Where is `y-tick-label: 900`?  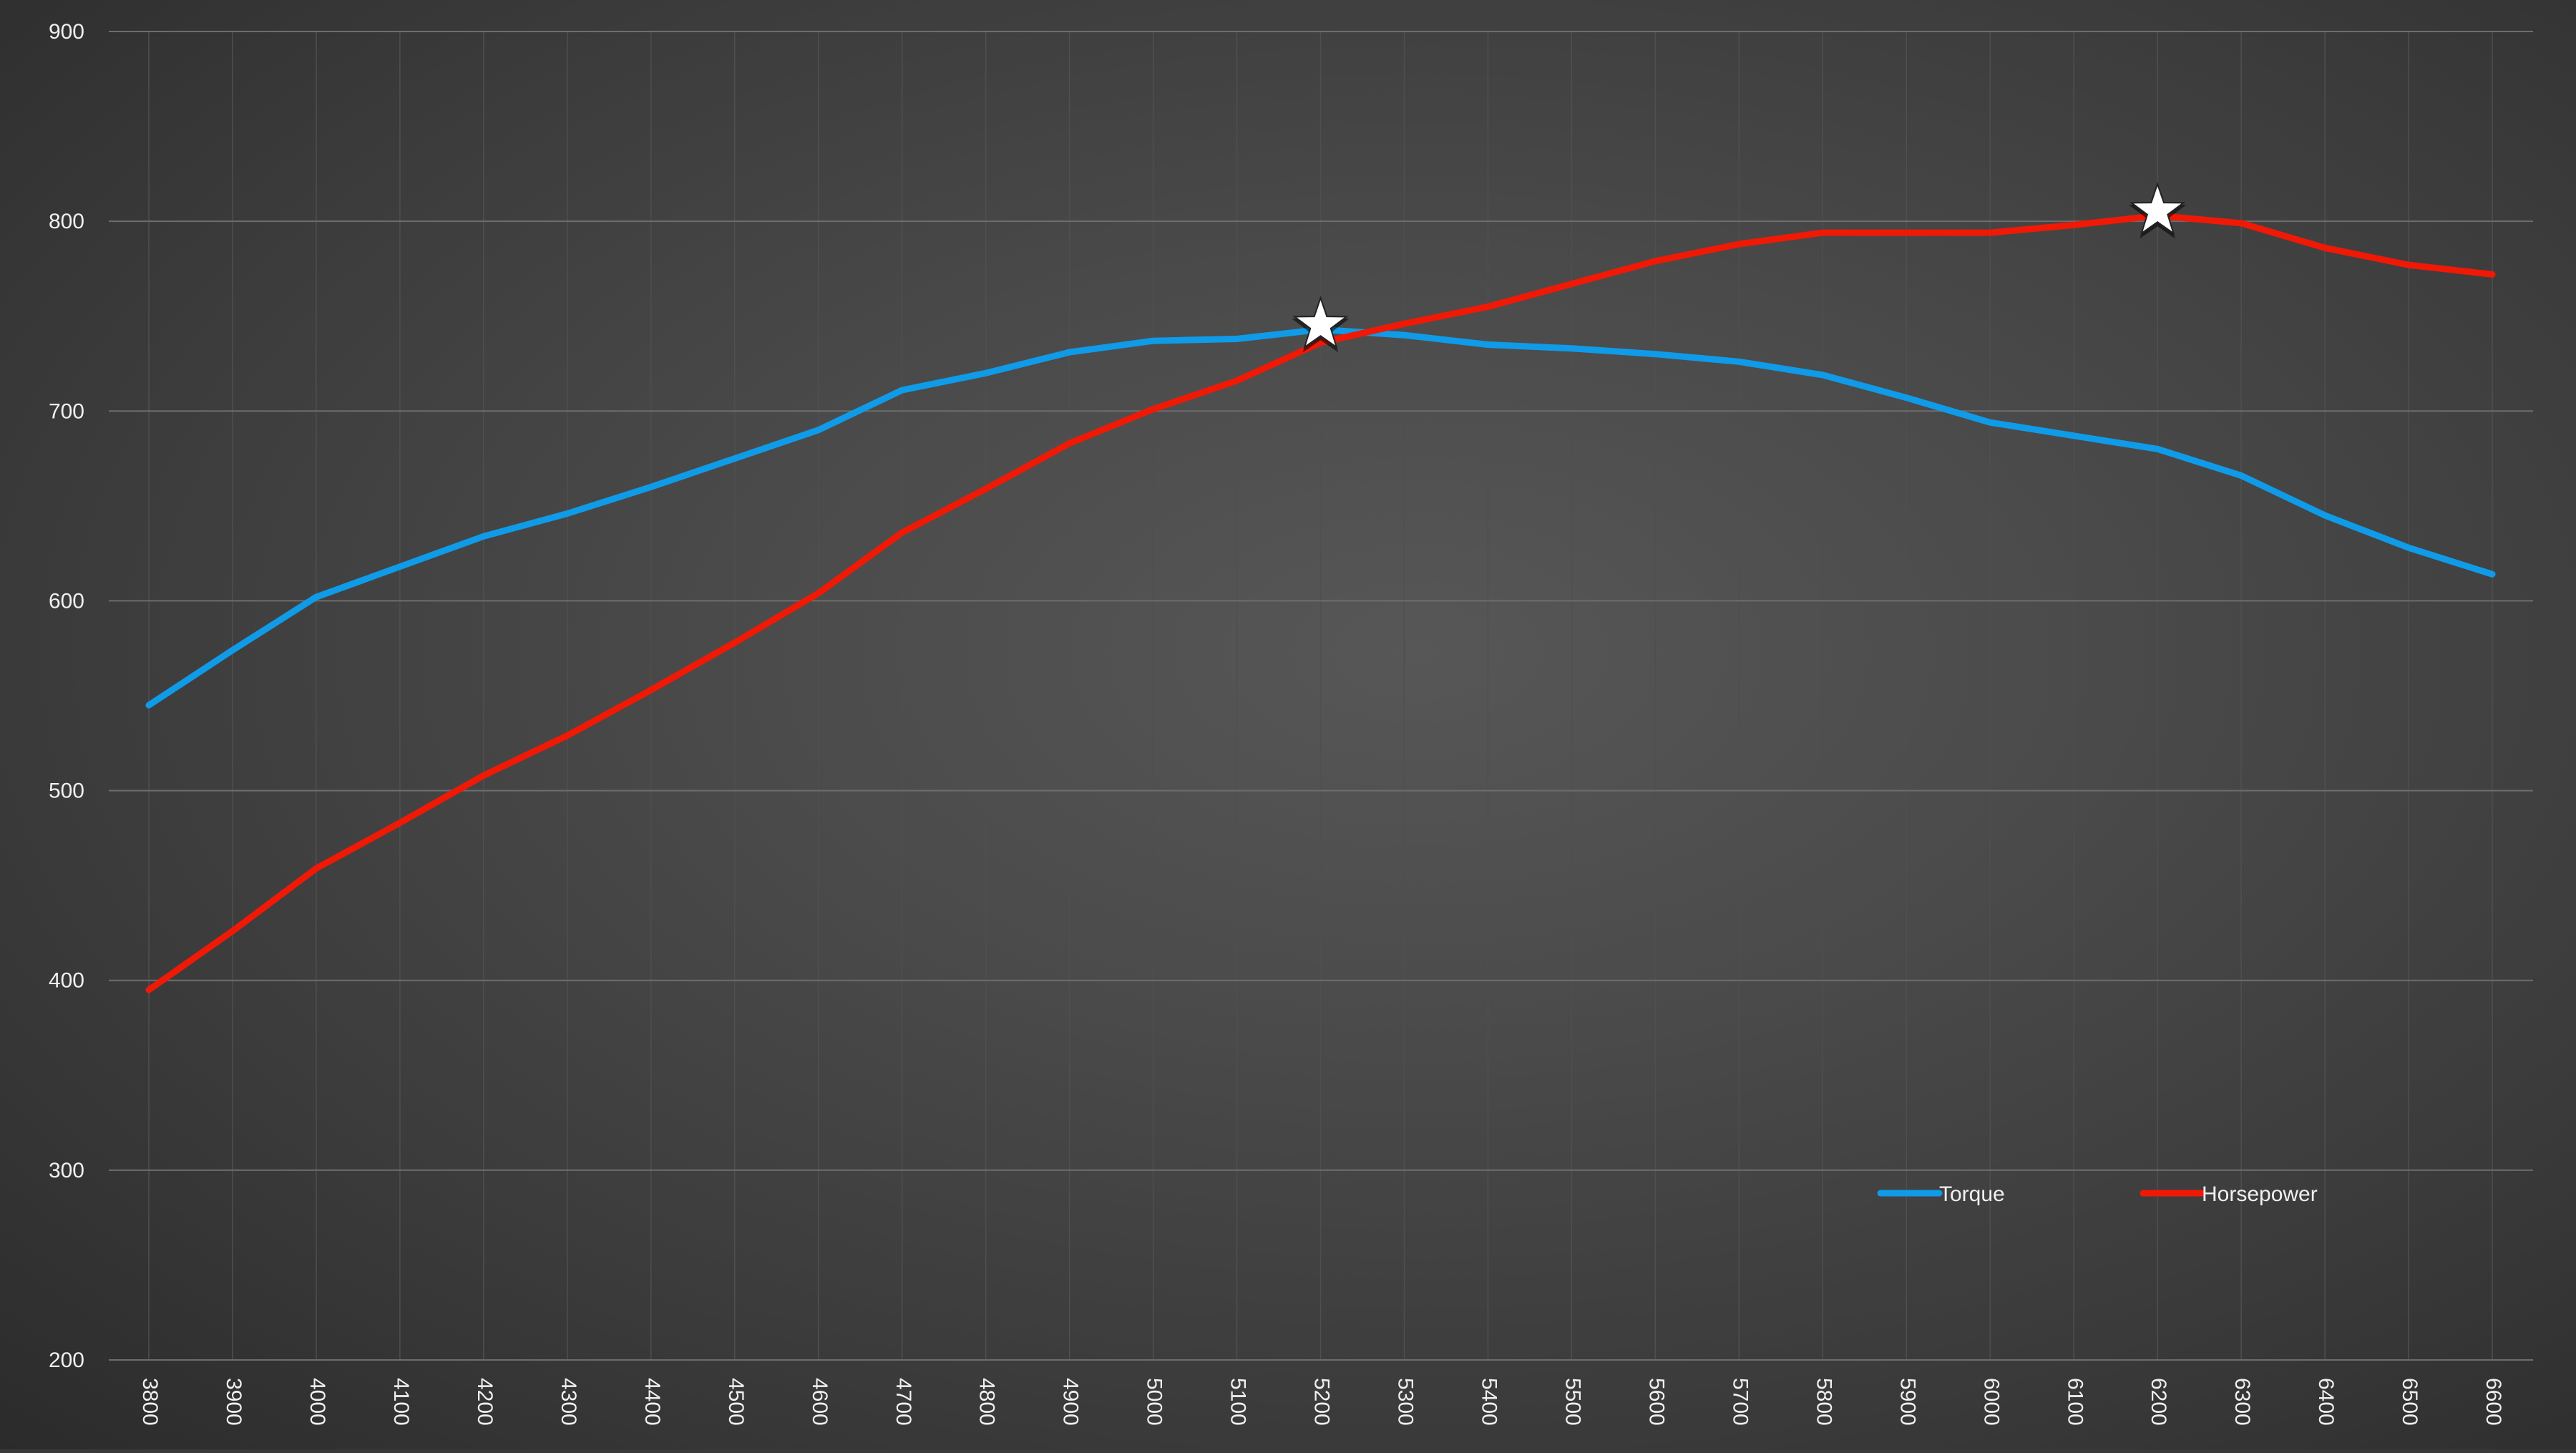
y-tick-label: 900 is located at coordinates (66, 32).